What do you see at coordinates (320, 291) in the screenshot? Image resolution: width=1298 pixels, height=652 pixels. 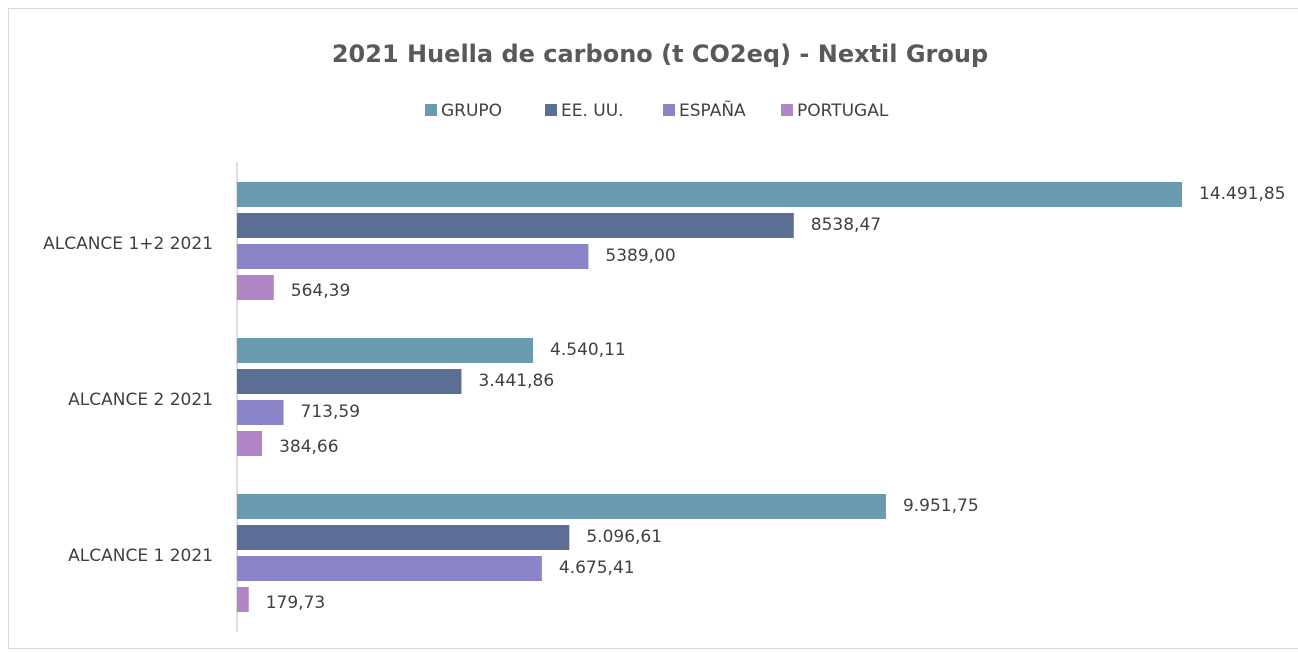 I see `data-label: 564,39` at bounding box center [320, 291].